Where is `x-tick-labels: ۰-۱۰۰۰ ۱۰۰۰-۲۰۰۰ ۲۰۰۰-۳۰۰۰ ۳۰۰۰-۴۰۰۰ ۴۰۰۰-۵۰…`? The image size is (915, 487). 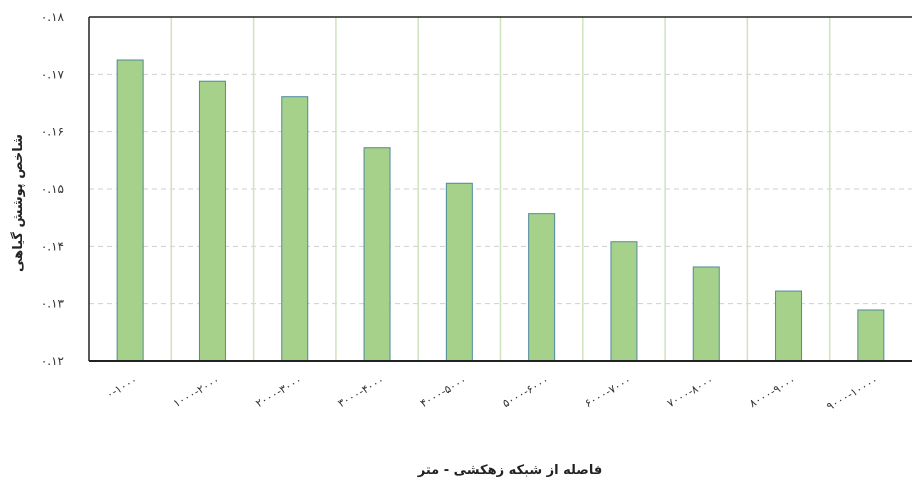 x-tick-labels: ۰-۱۰۰۰ ۱۰۰۰-۲۰۰۰ ۲۰۰۰-۳۰۰۰ ۳۰۰۰-۴۰۰۰ ۴۰۰۰-۵۰… is located at coordinates (492, 393).